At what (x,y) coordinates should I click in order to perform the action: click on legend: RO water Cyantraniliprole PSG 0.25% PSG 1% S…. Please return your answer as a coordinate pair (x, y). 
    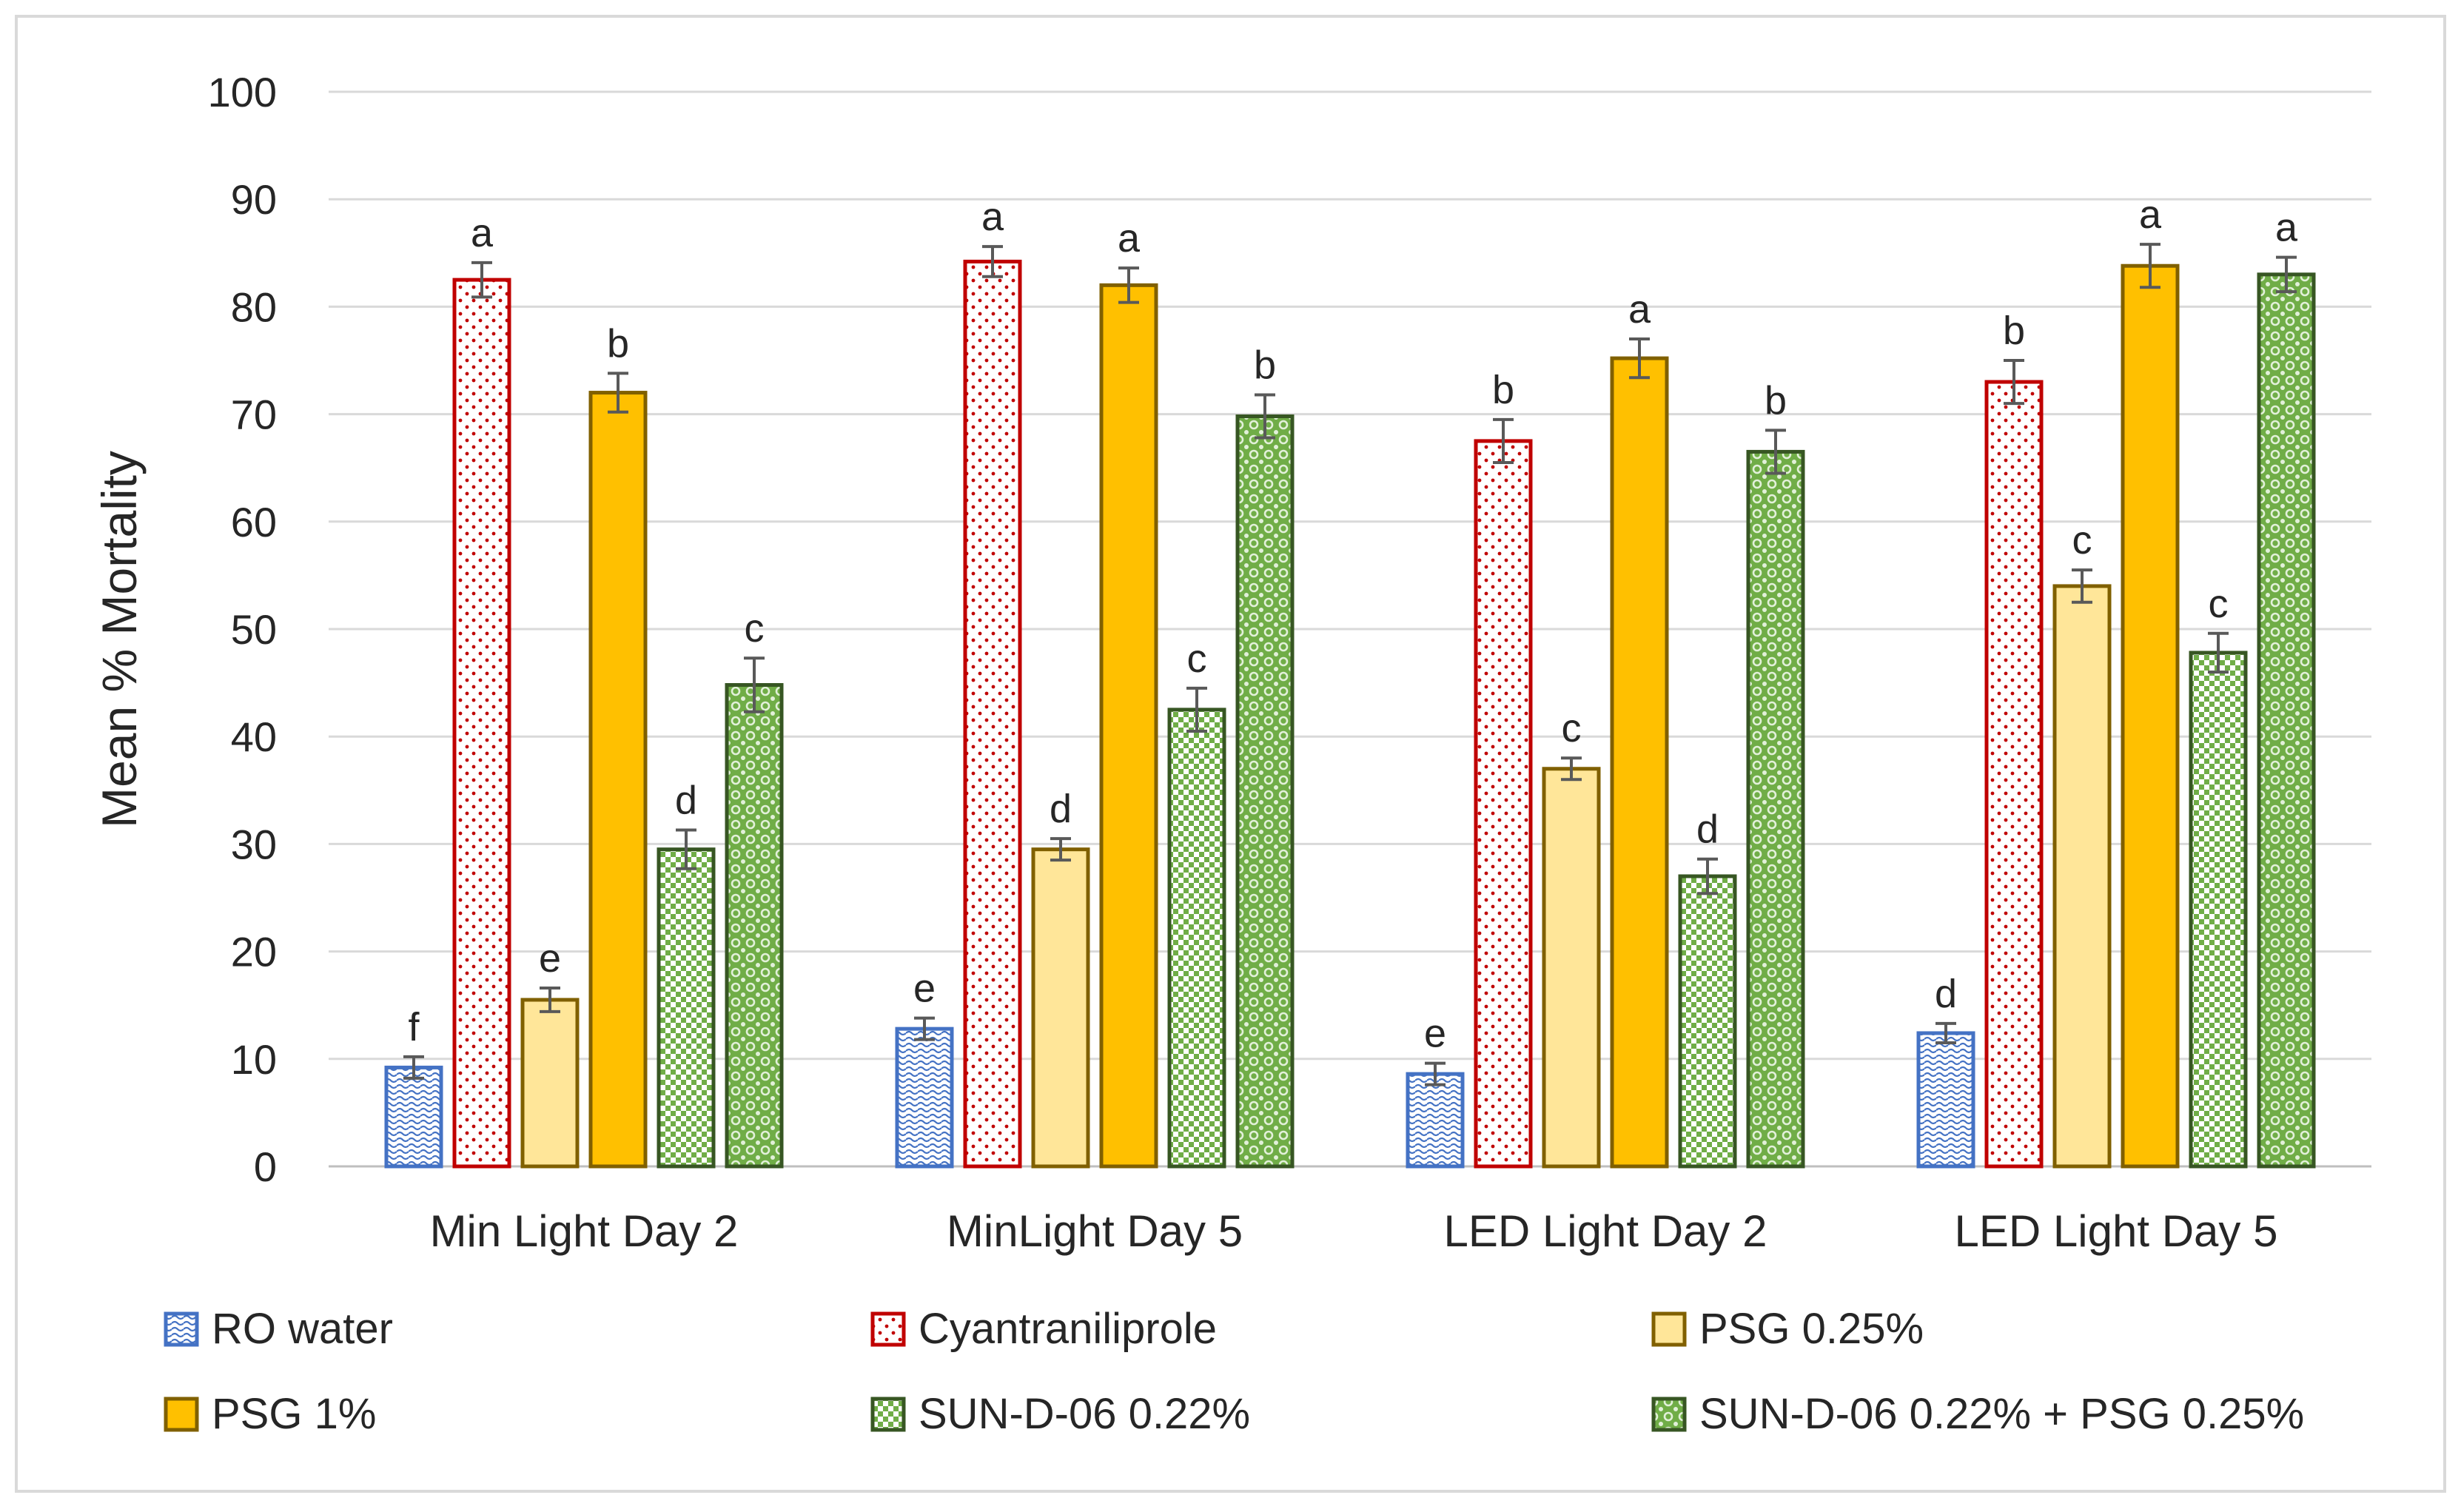
    Looking at the image, I should click on (1234, 1371).